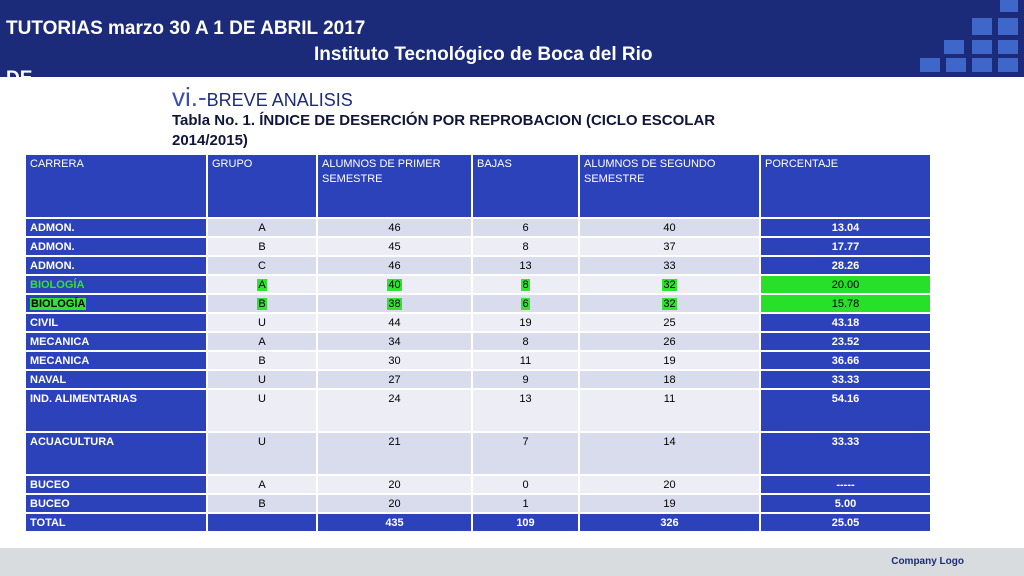 The image size is (1024, 576). What do you see at coordinates (927, 561) in the screenshot?
I see `company-logo: Company Logo` at bounding box center [927, 561].